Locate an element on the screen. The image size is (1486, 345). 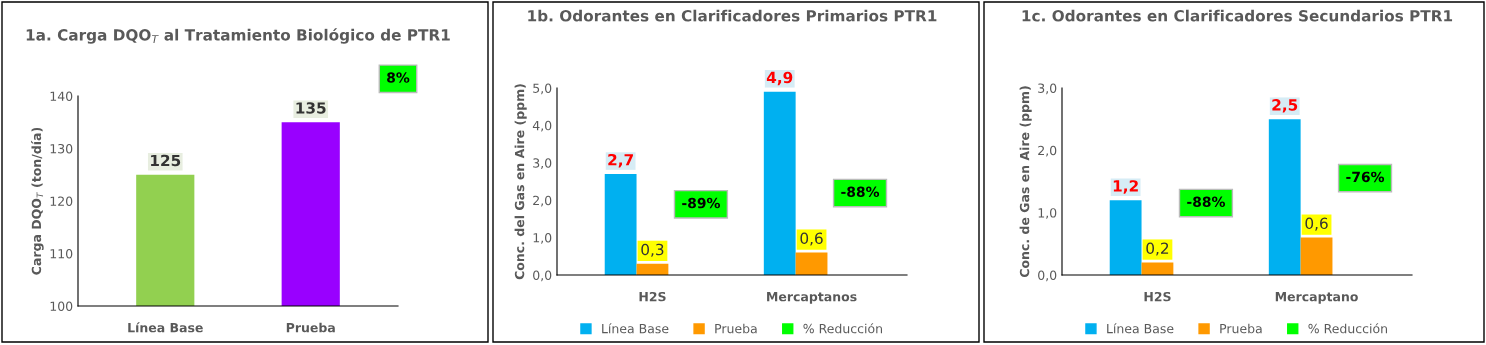
data-label: 0,2 is located at coordinates (1157, 249).